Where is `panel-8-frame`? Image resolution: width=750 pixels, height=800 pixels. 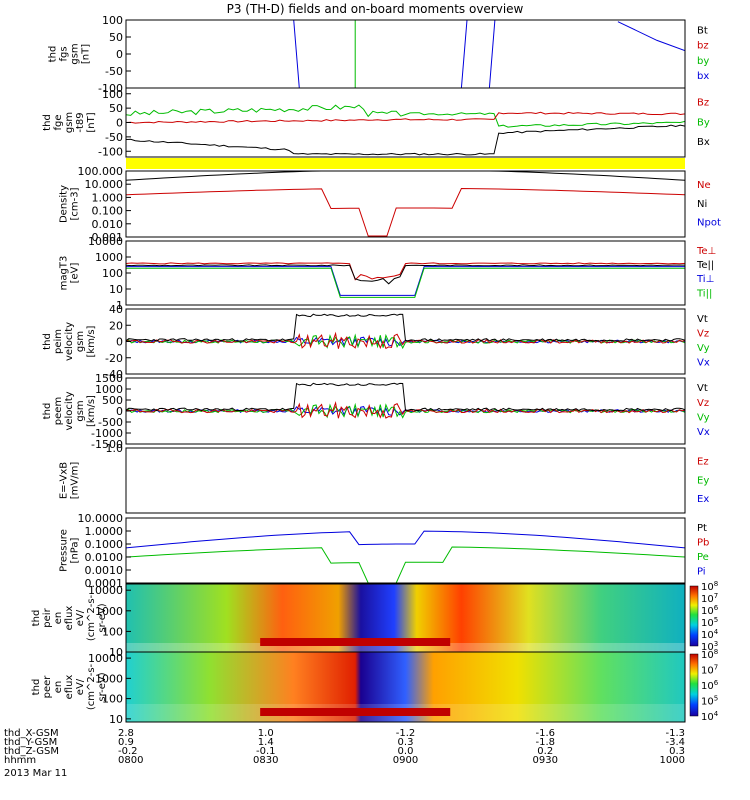
panel-8-frame is located at coordinates (405, 550).